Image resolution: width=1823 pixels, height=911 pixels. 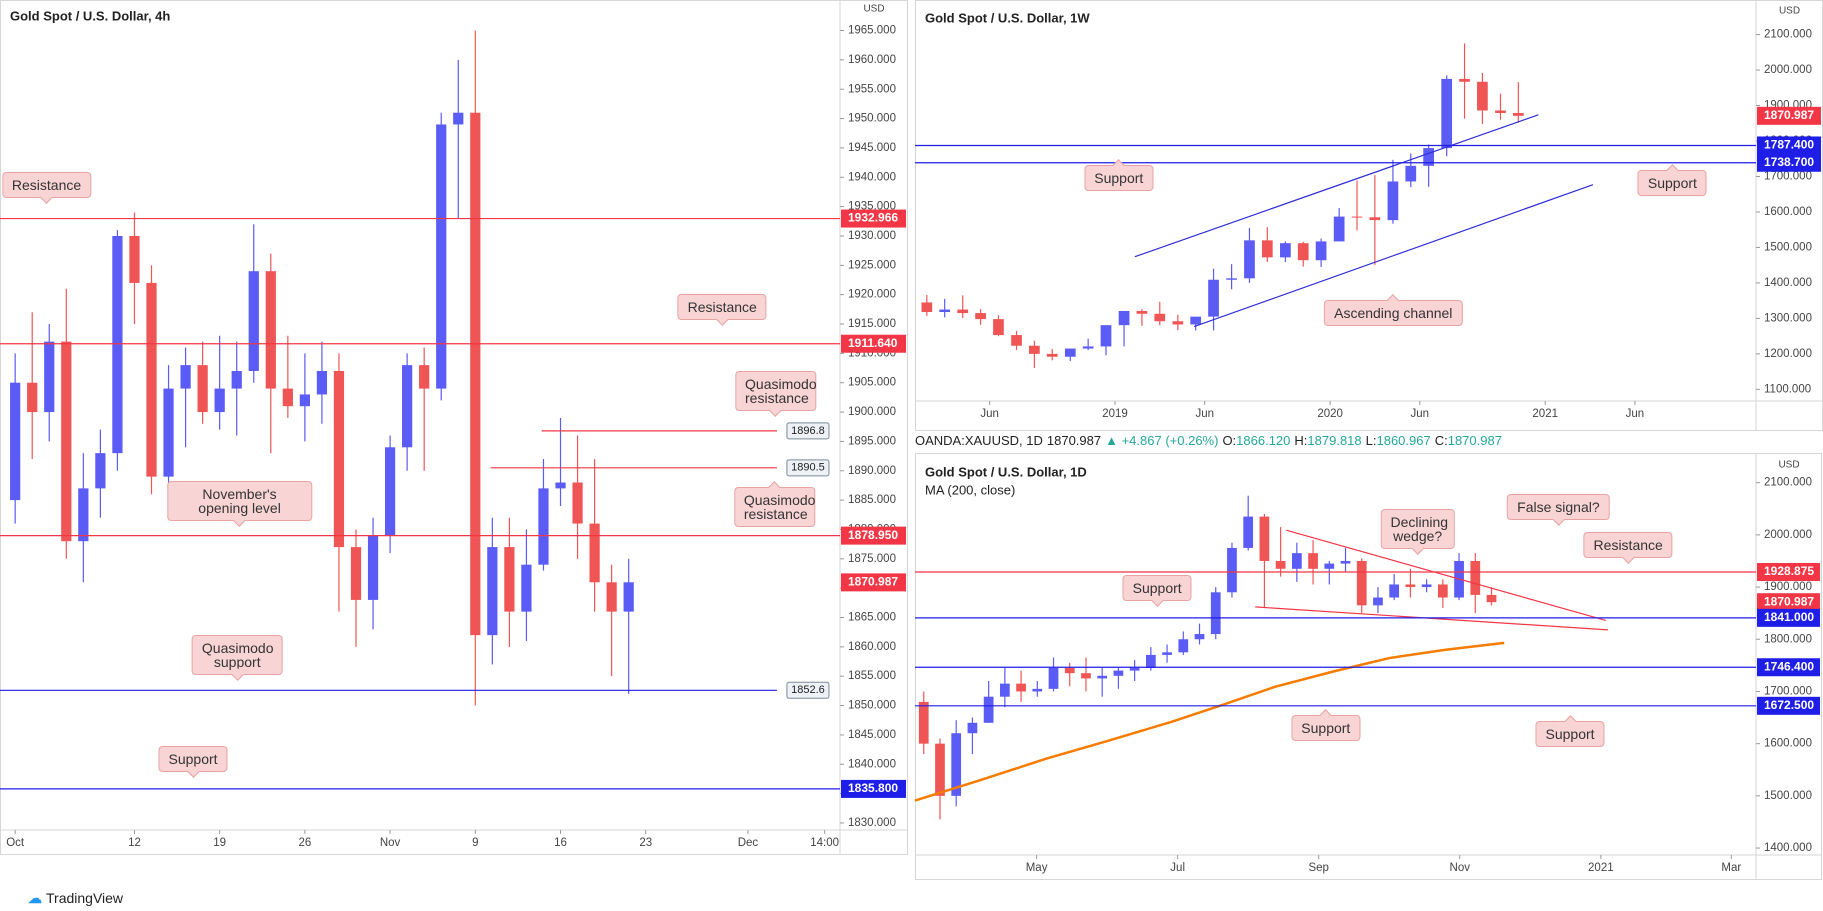 What do you see at coordinates (1301, 440) in the screenshot?
I see `ohlc-label: H:` at bounding box center [1301, 440].